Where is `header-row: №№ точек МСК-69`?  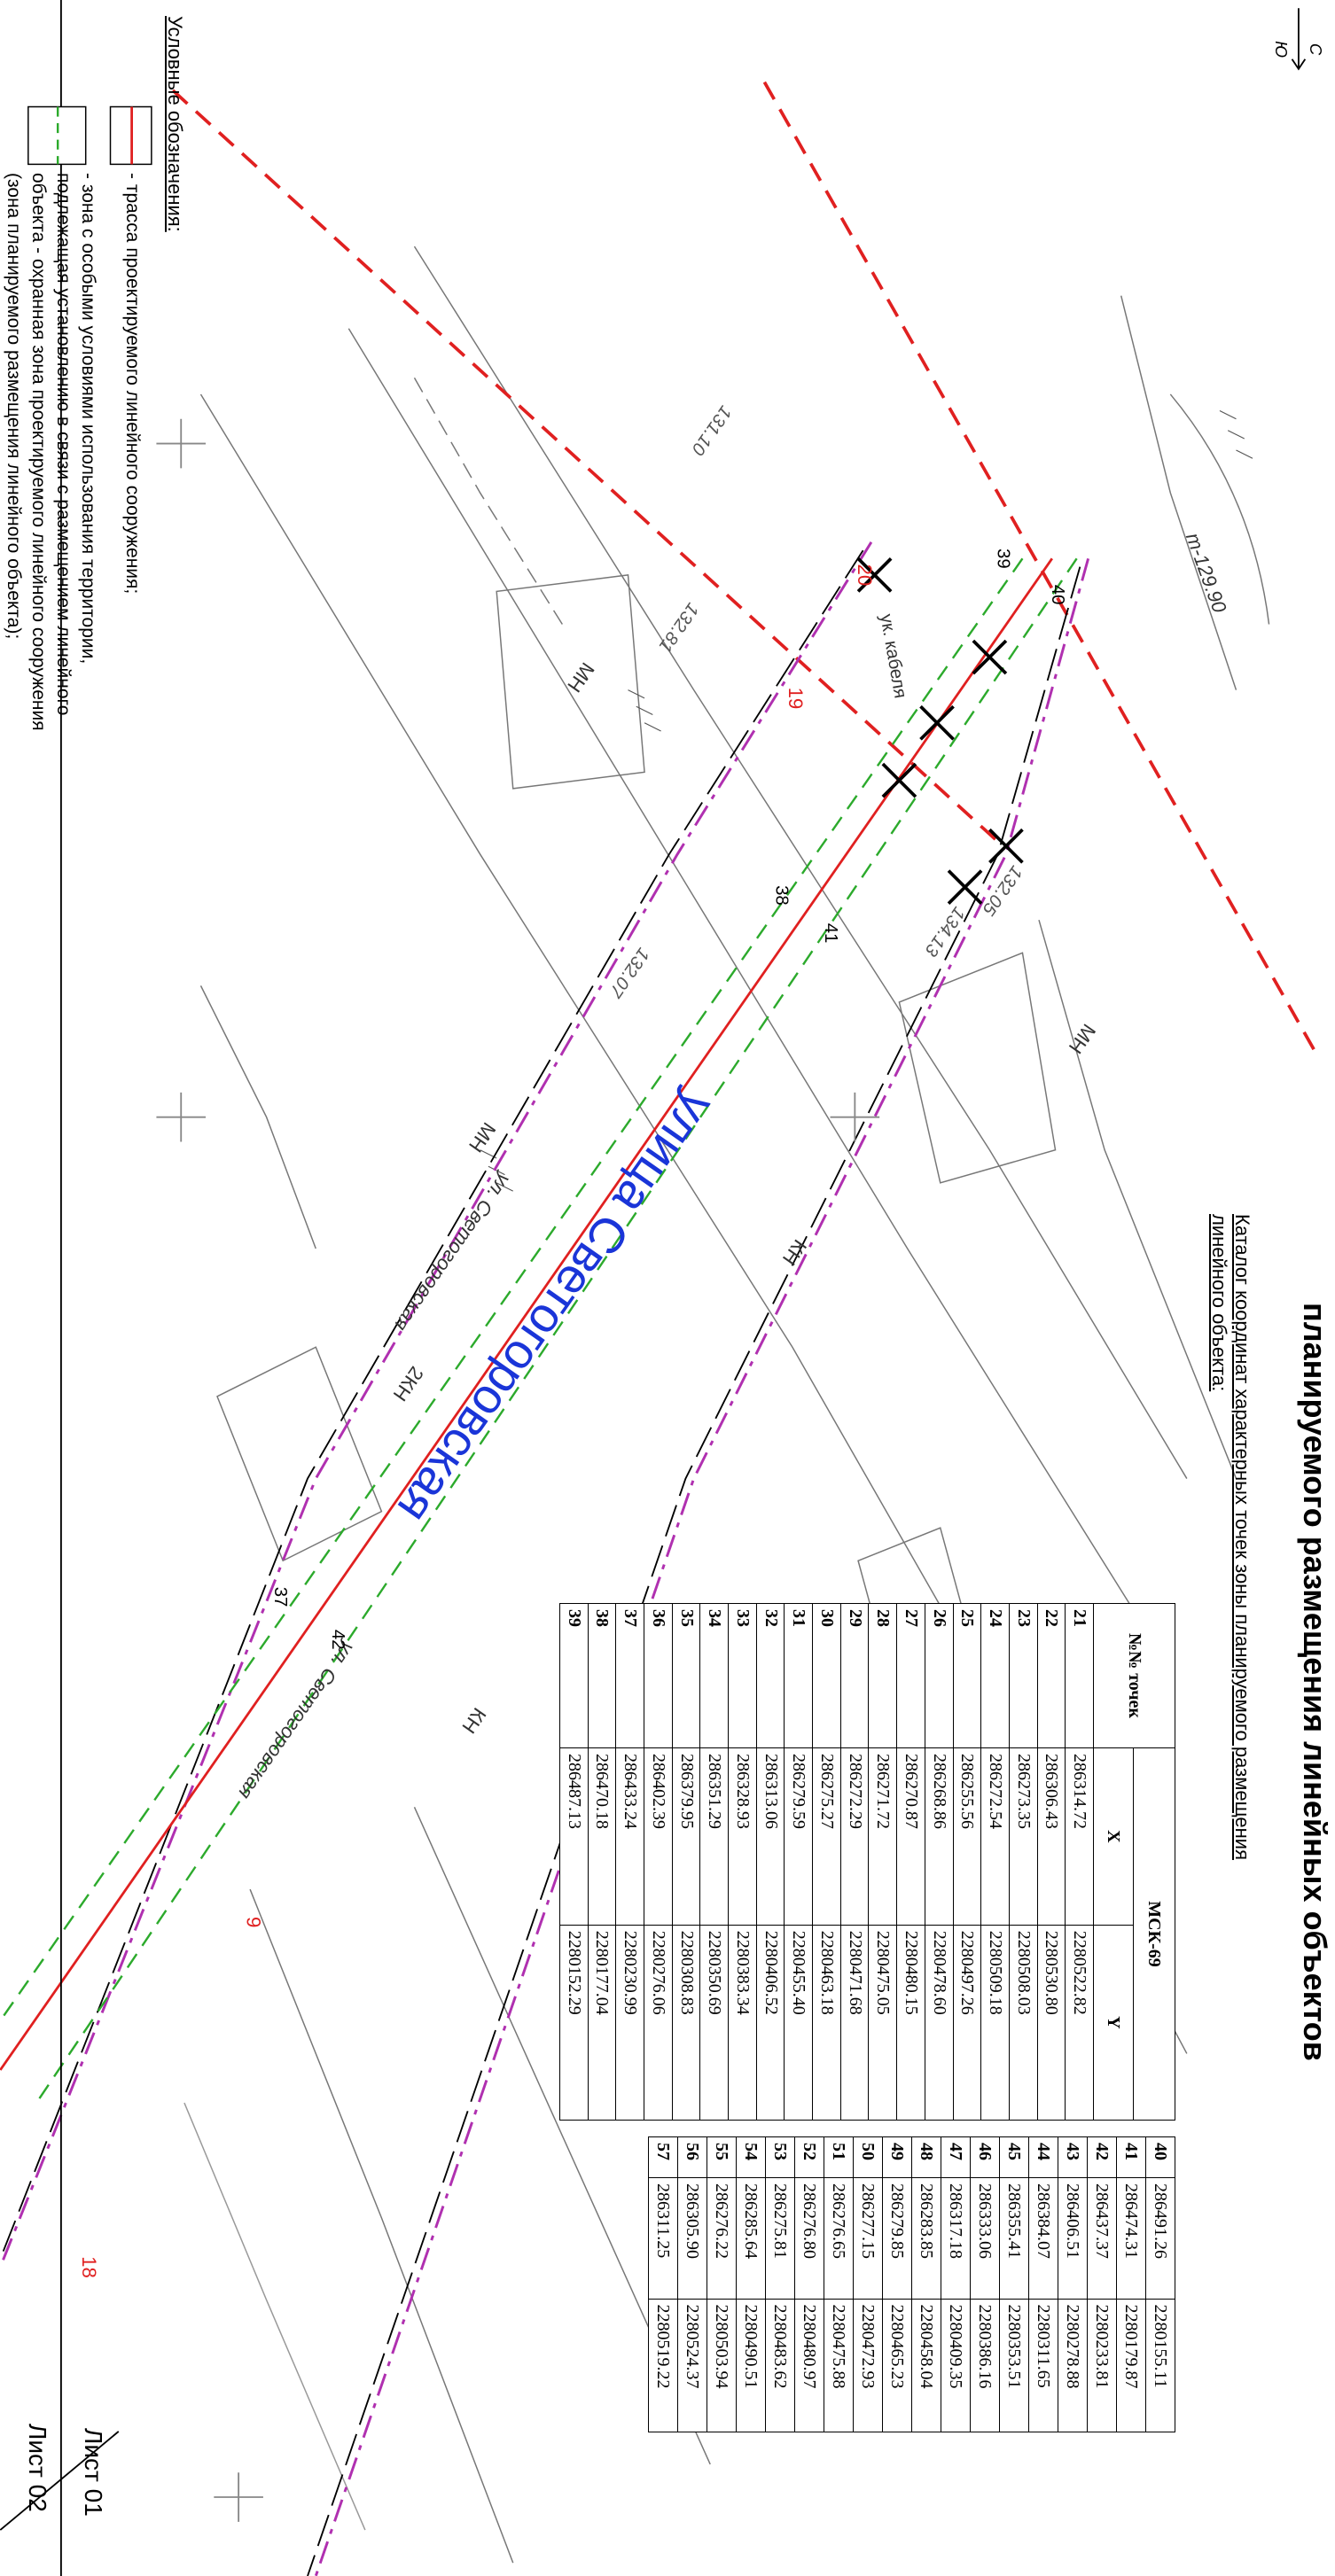
header-row: №№ точек МСК-69 is located at coordinates (1134, 1862).